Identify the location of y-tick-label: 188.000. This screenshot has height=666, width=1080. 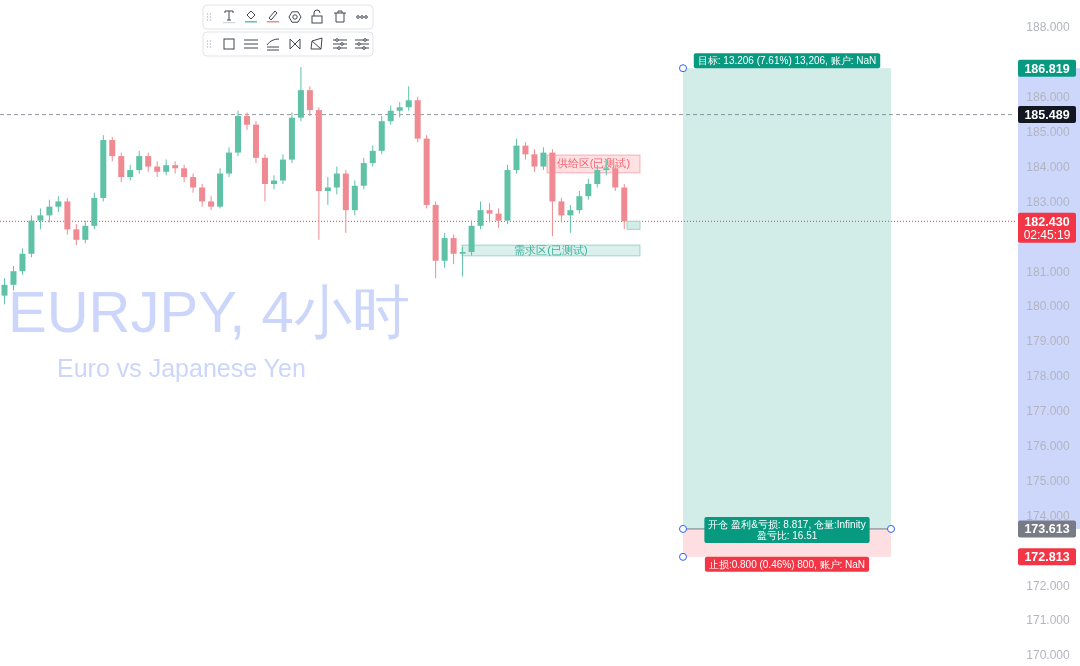
(1048, 27).